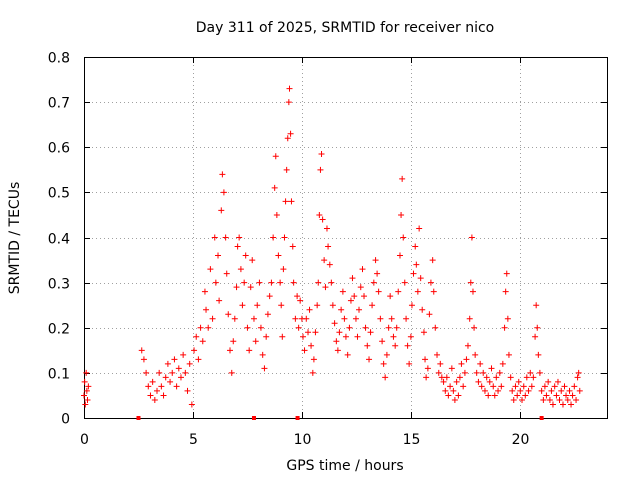 This screenshot has height=480, width=640. What do you see at coordinates (344, 466) in the screenshot?
I see `x-axis-label: GPS time / hours` at bounding box center [344, 466].